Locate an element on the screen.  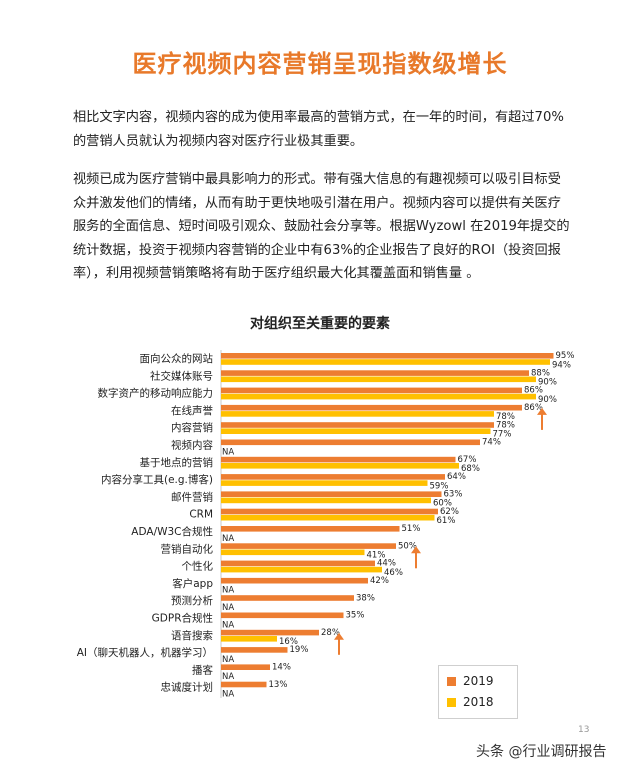
data-label-2019: 51% is located at coordinates (411, 529).